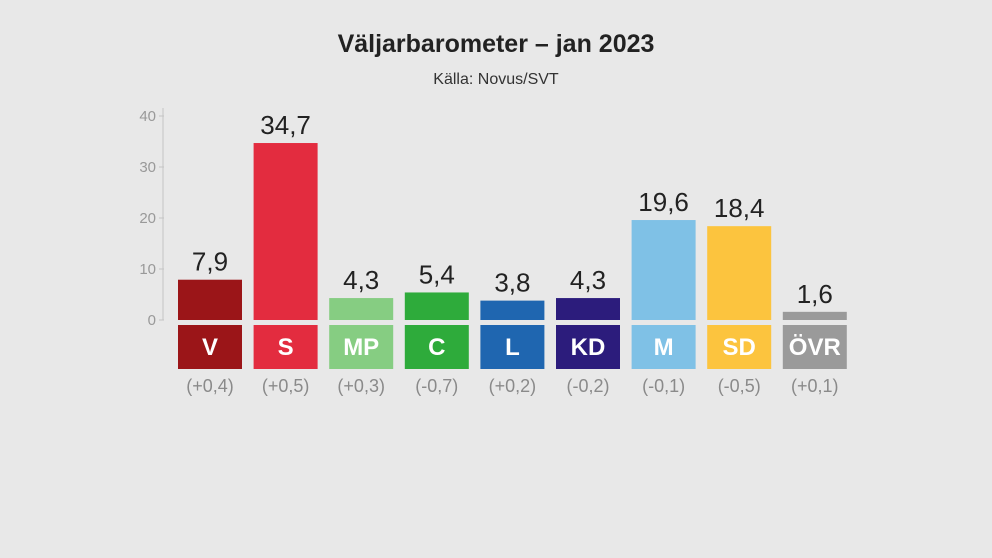  Describe the element at coordinates (286, 386) in the screenshot. I see `change-label: (+0,5)` at that location.